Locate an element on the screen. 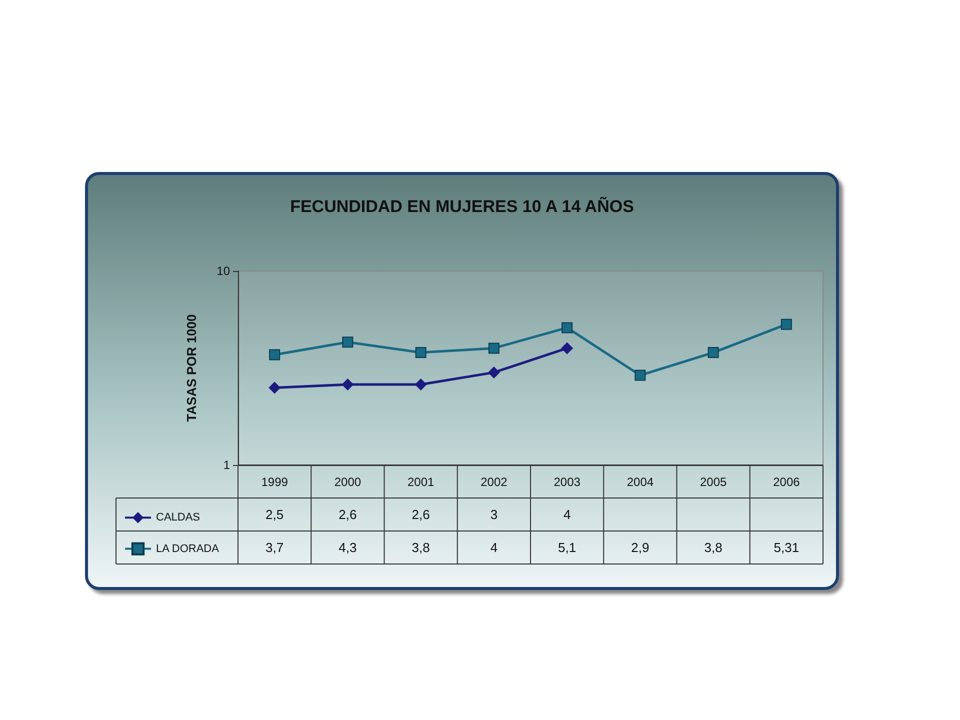  data-label: 2,9 is located at coordinates (640, 547).